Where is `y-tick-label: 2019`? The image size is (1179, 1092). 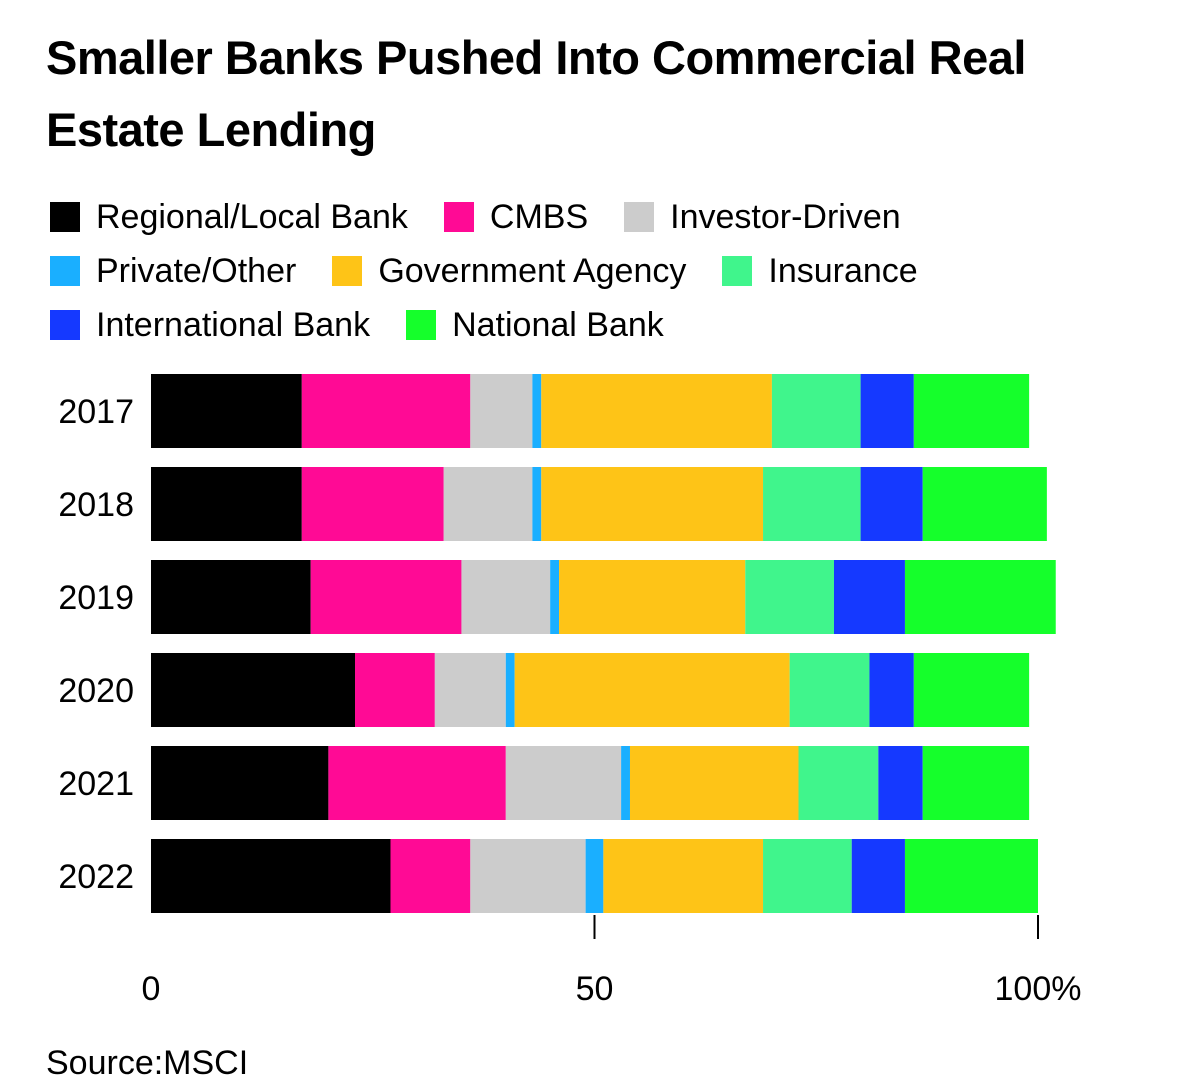 y-tick-label: 2019 is located at coordinates (96, 598).